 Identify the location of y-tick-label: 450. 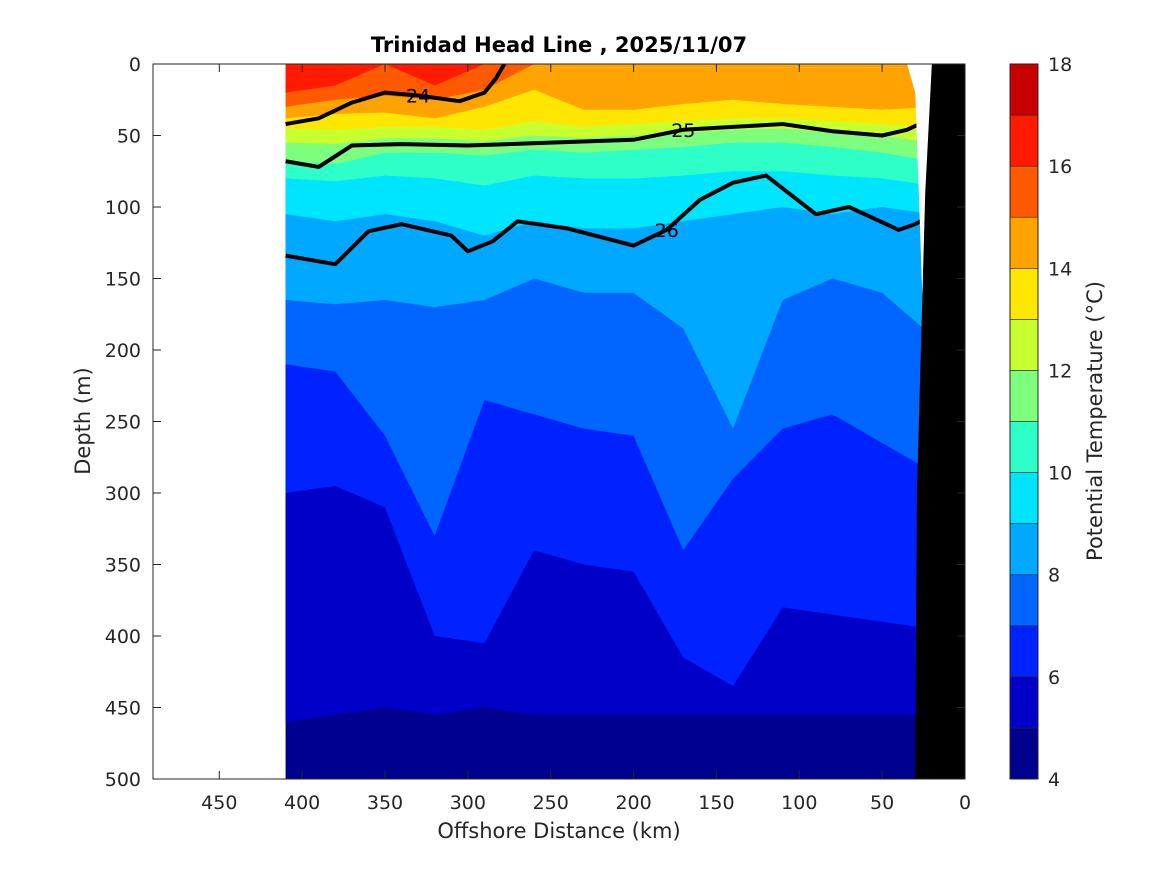
(123, 709).